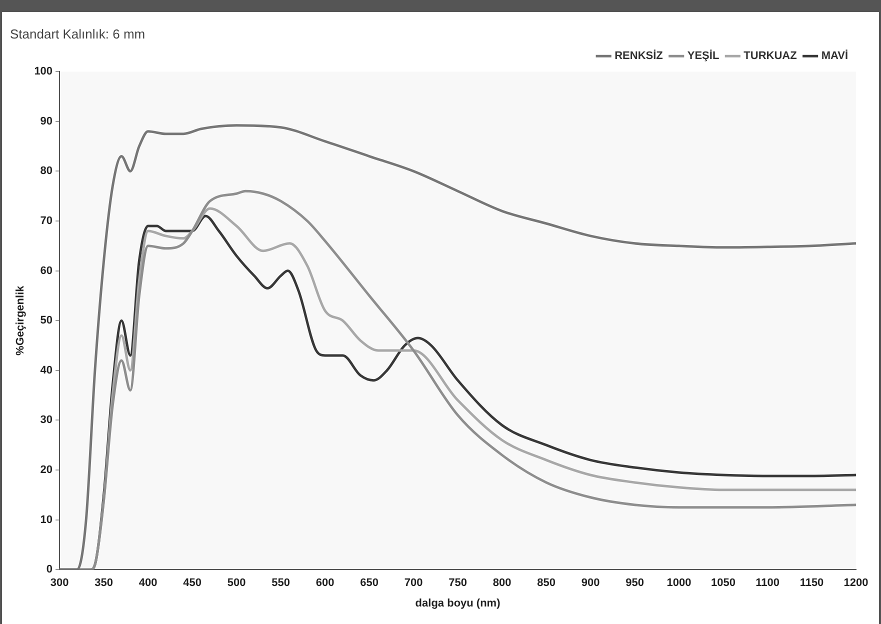 Image resolution: width=881 pixels, height=624 pixels. I want to click on y-tick-label: 20, so click(46, 470).